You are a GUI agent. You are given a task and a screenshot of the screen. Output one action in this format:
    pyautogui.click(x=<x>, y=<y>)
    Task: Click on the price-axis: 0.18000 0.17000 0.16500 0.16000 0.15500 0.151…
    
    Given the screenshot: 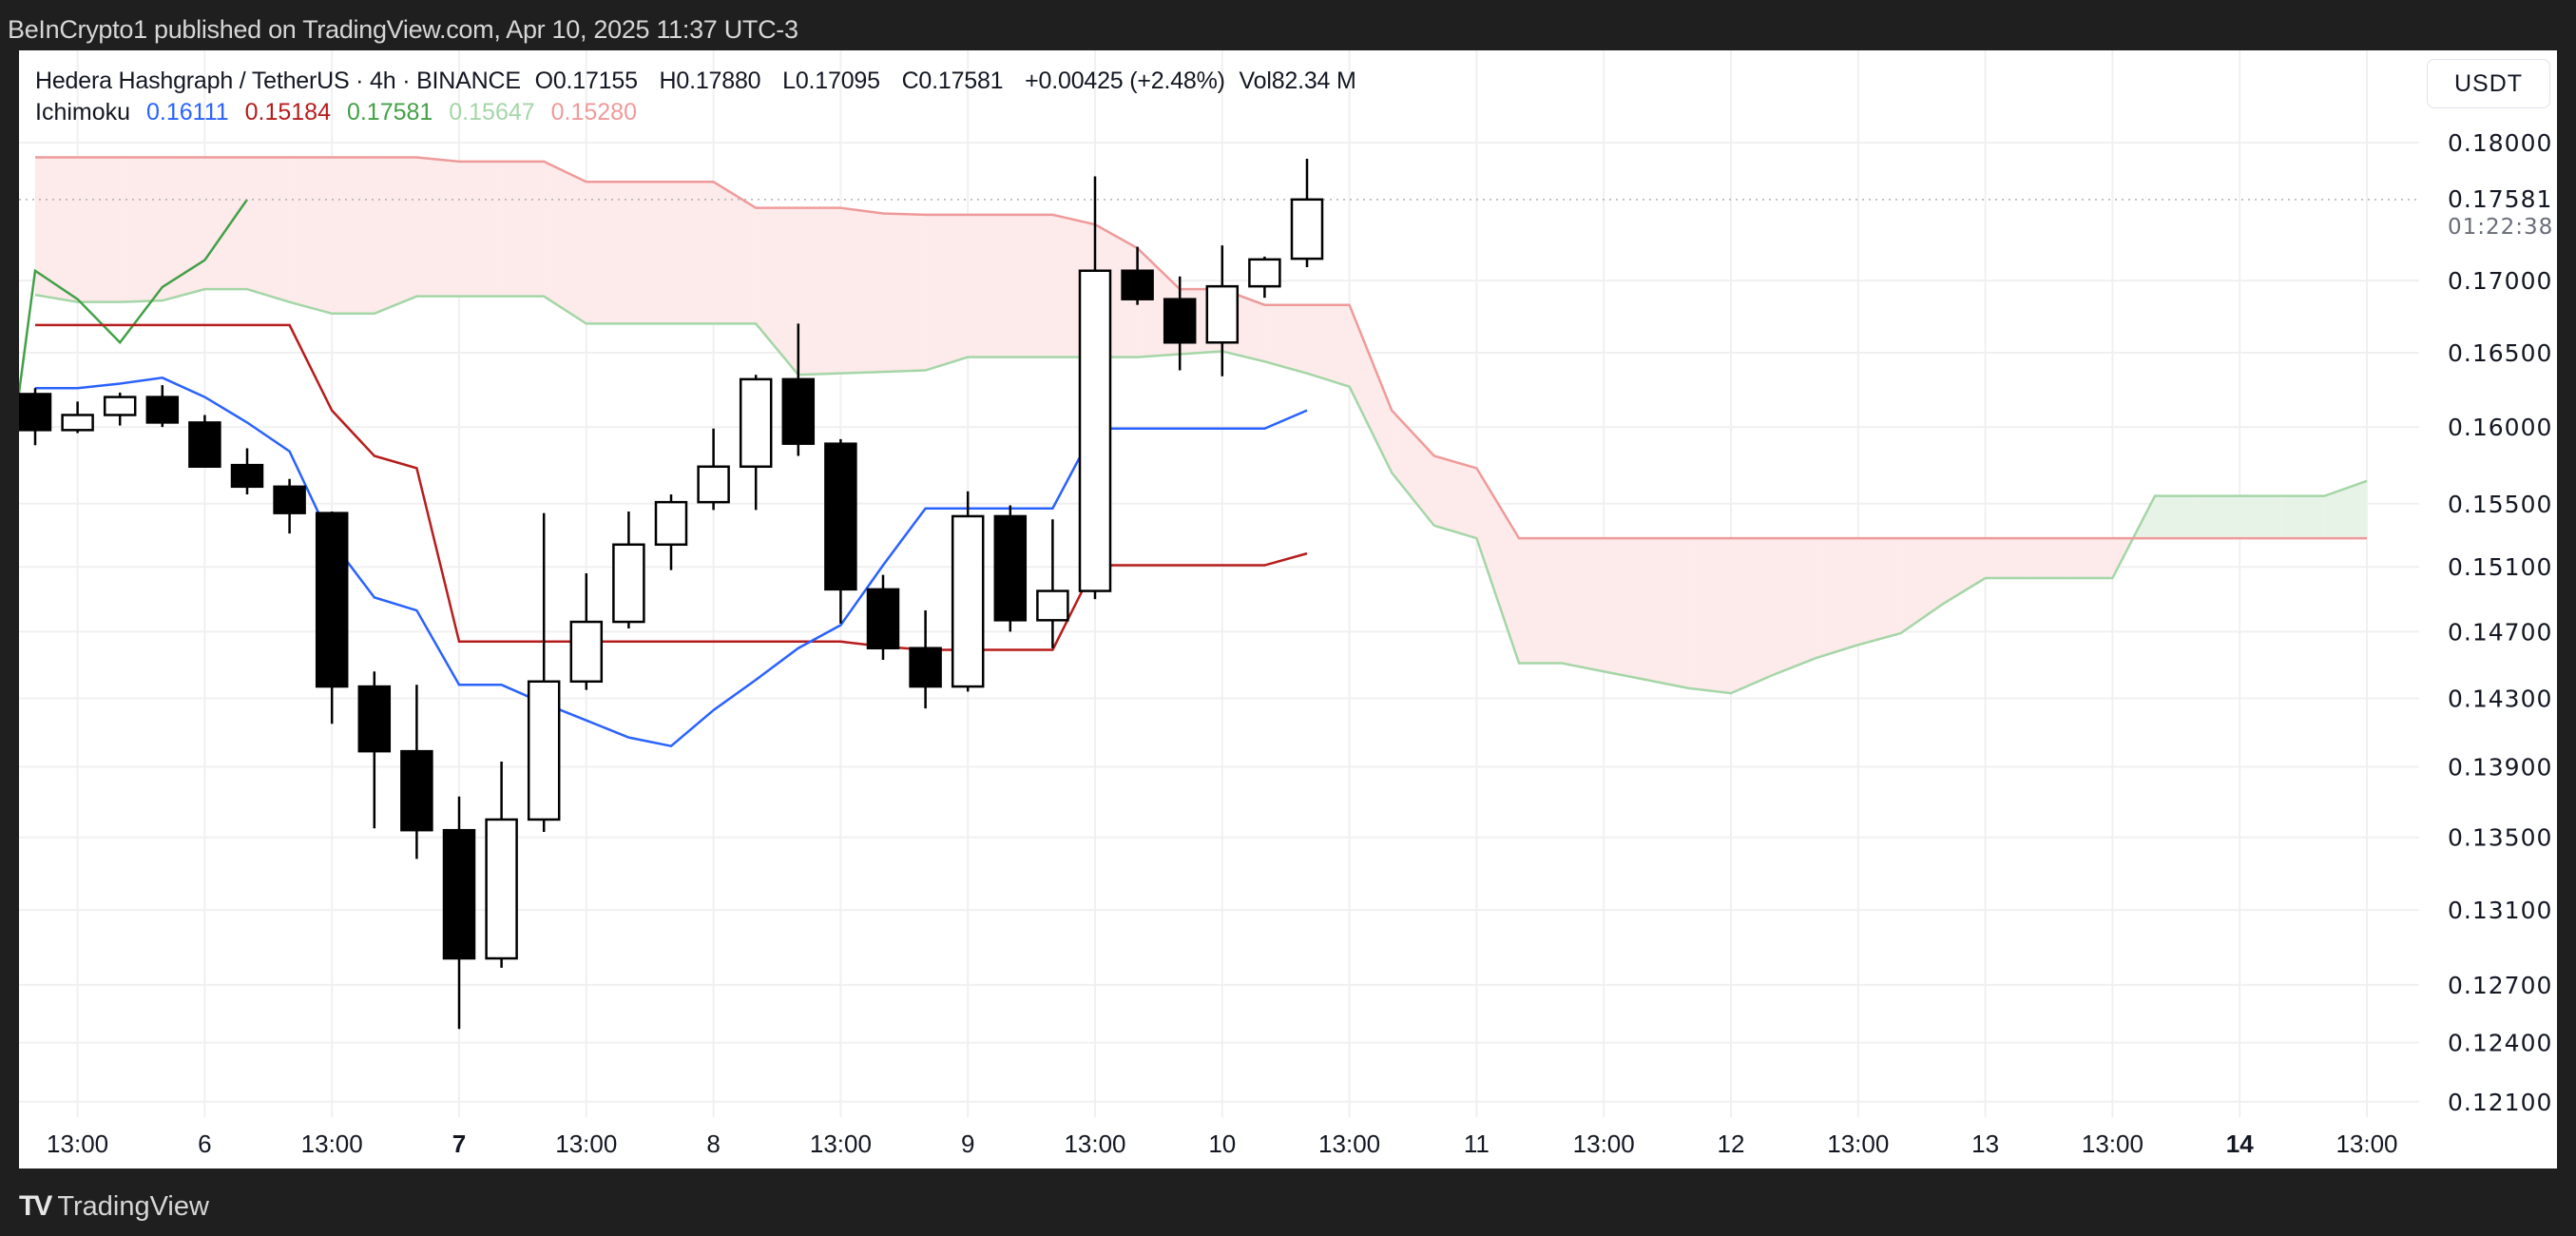 What is the action you would take?
    pyautogui.click(x=2500, y=622)
    